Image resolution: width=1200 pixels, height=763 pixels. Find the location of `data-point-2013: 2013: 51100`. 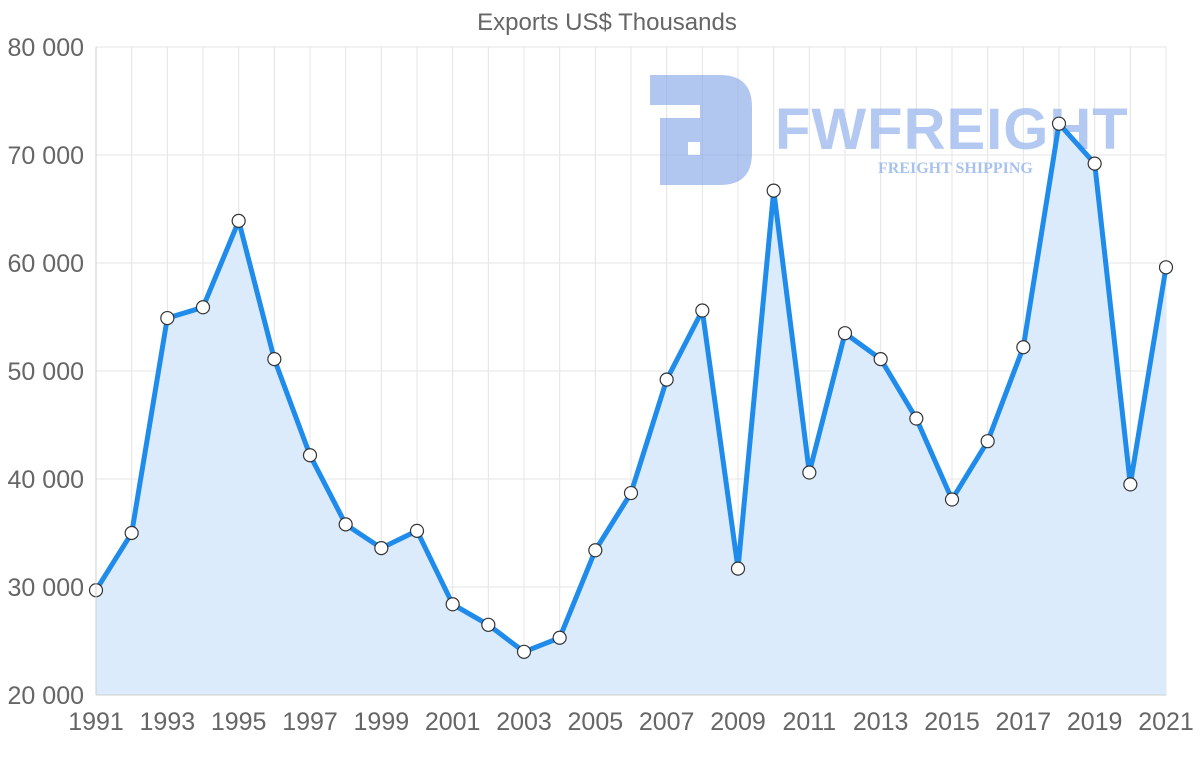

data-point-2013: 2013: 51100 is located at coordinates (880, 359).